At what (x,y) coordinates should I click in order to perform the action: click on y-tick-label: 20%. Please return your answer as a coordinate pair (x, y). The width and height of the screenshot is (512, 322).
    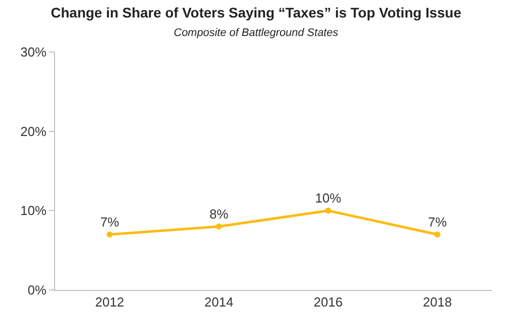
    Looking at the image, I should click on (33, 131).